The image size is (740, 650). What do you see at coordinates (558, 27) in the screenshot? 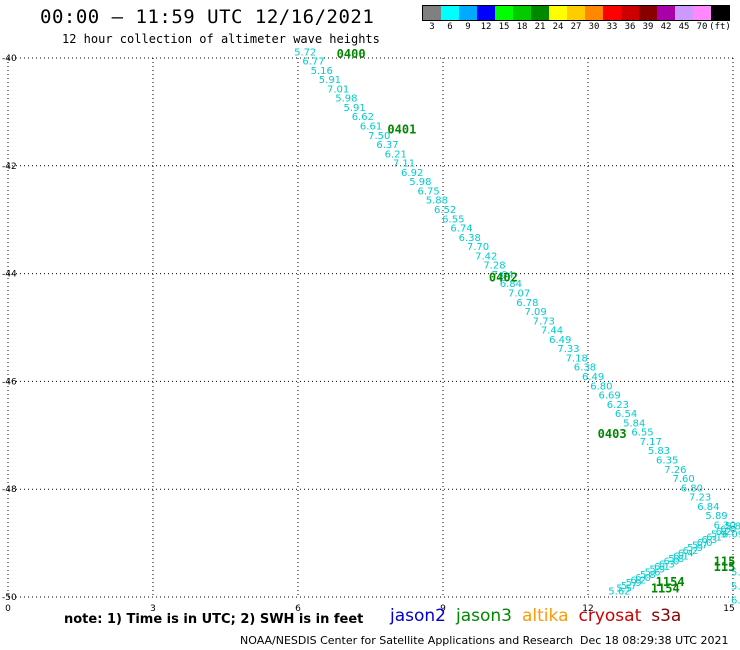
I see `legend-label: 24` at bounding box center [558, 27].